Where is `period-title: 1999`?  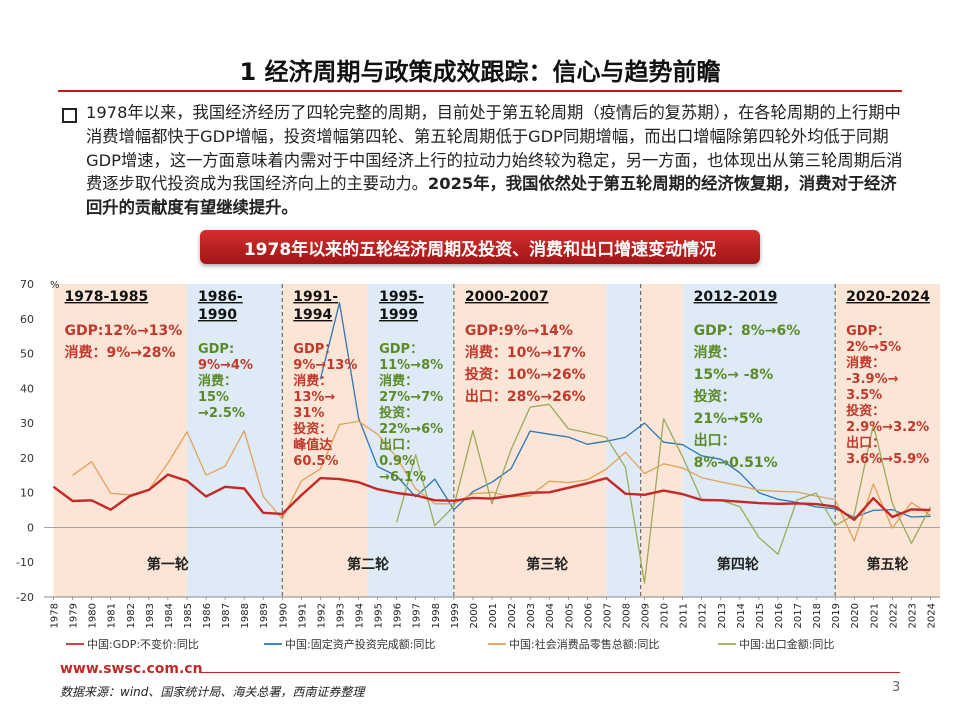 period-title: 1999 is located at coordinates (398, 315).